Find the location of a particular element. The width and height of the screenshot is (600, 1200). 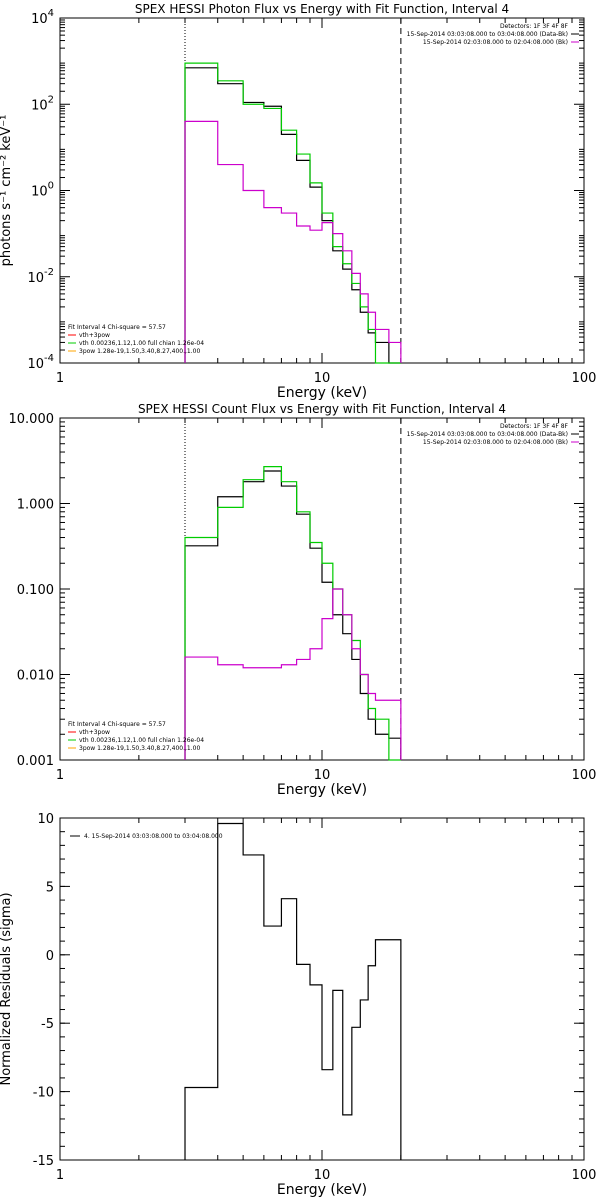

y-tick-label: 10.000 is located at coordinates (32, 419).